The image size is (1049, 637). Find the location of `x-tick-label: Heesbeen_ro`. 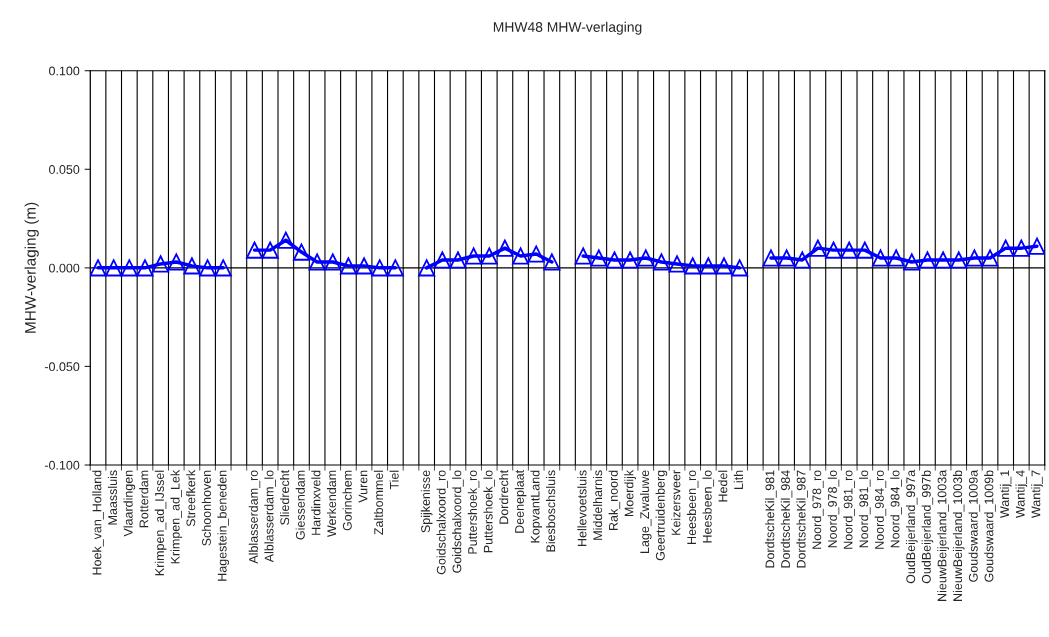

x-tick-label: Heesbeen_ro is located at coordinates (692, 507).